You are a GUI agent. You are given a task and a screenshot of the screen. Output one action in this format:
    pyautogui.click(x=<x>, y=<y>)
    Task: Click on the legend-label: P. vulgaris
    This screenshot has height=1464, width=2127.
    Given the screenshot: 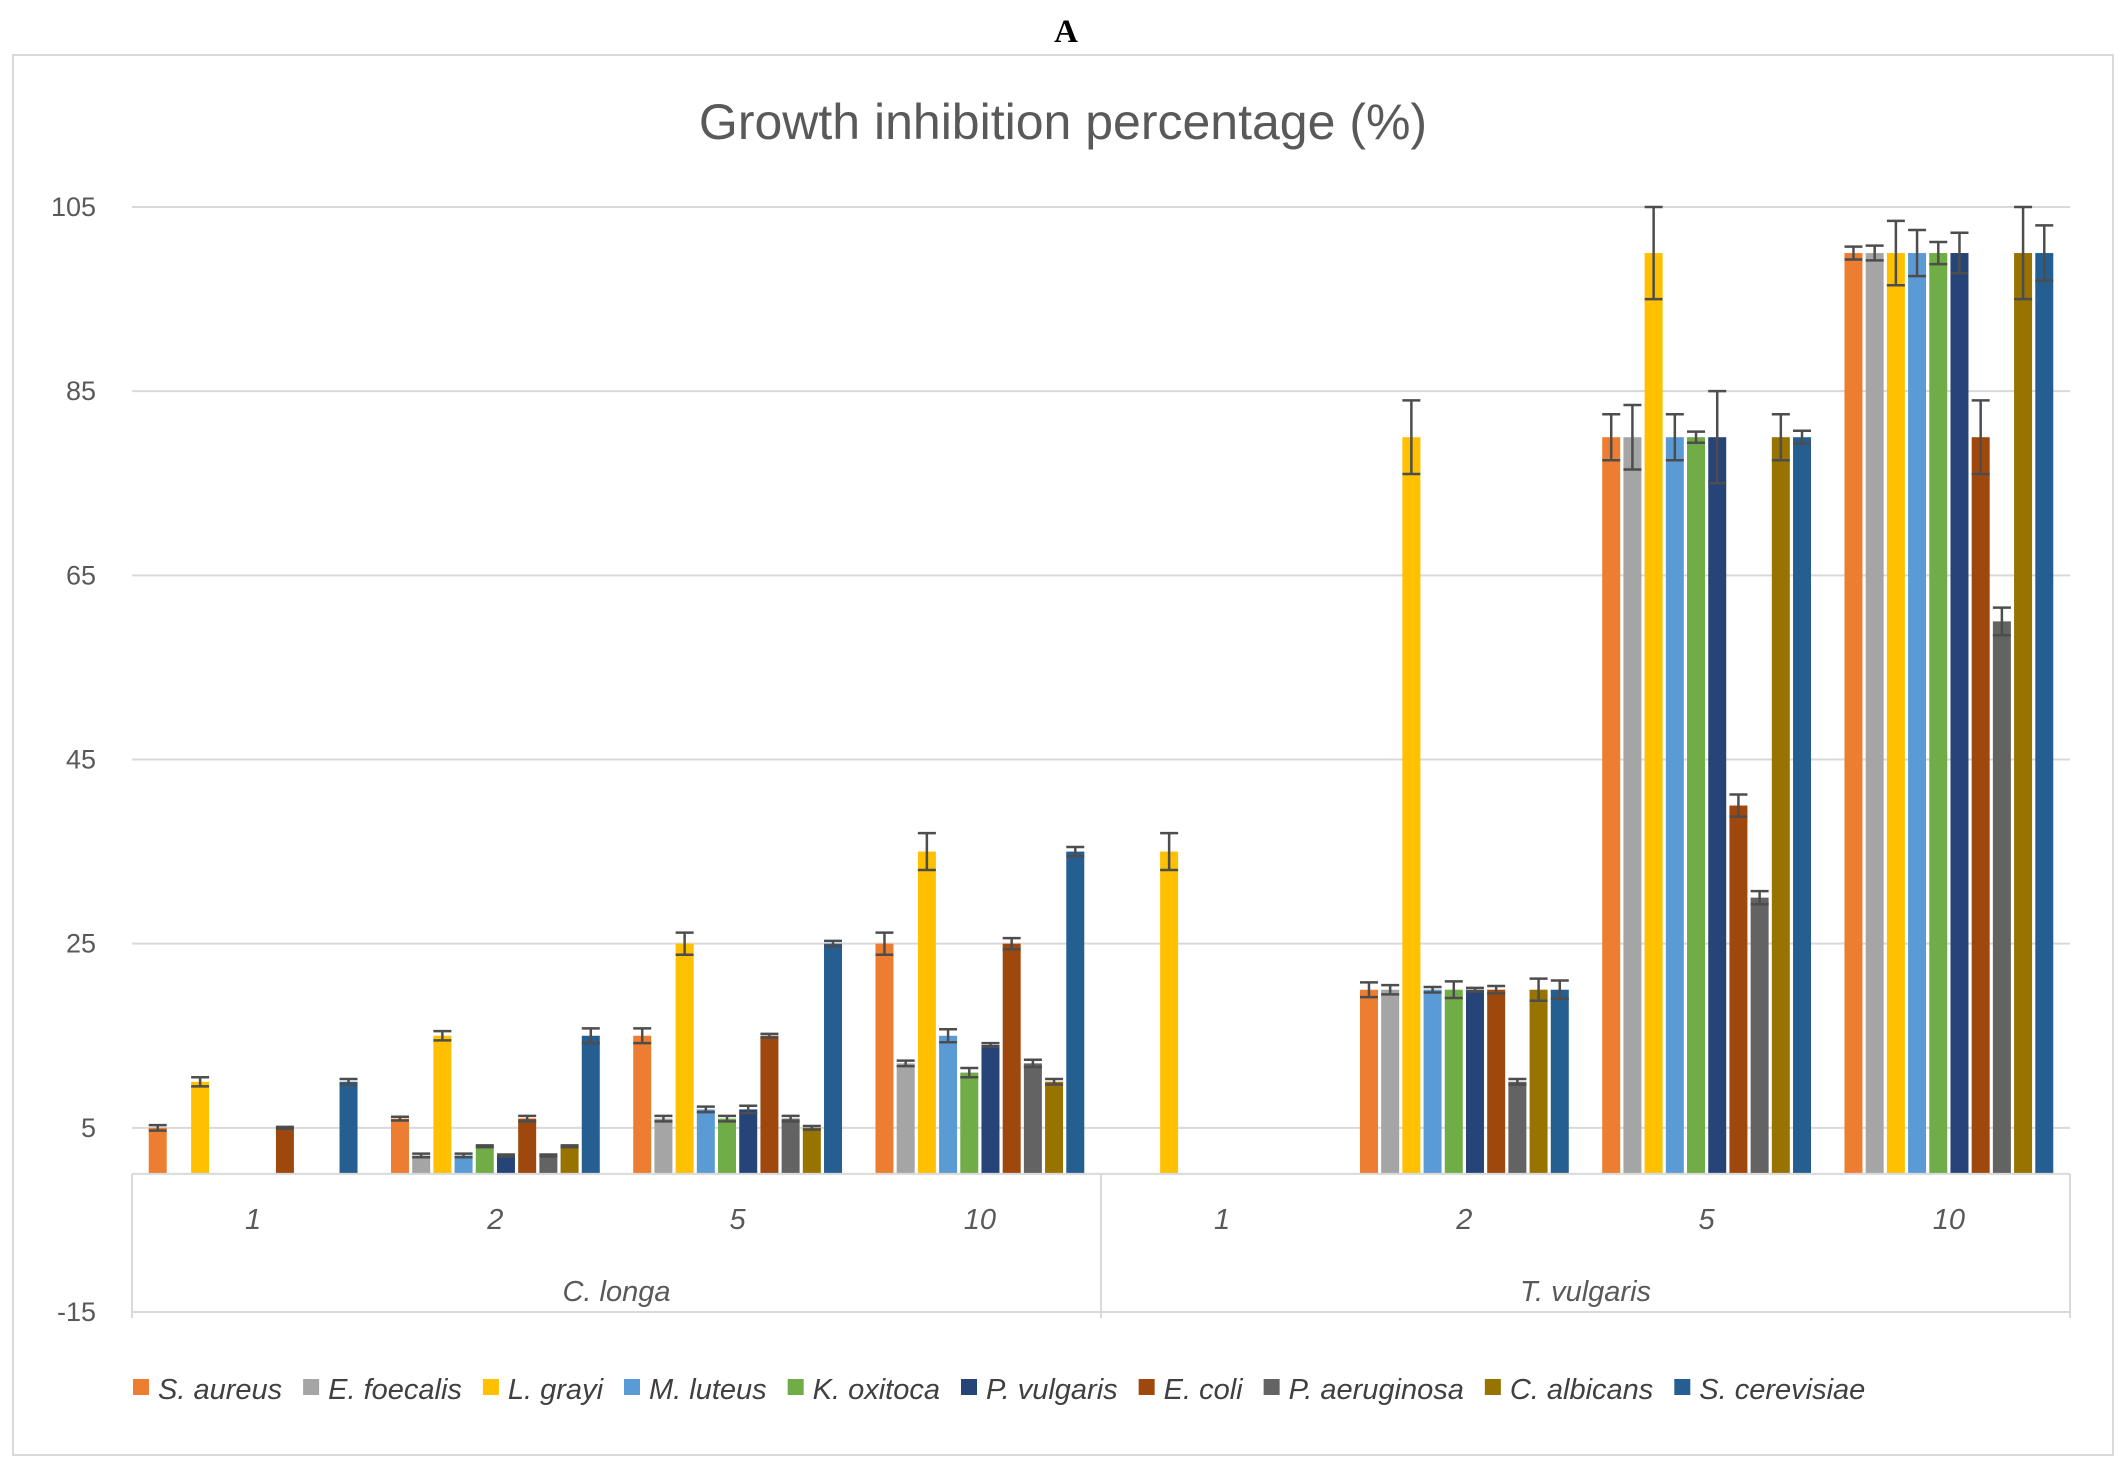 What is the action you would take?
    pyautogui.click(x=1052, y=1390)
    